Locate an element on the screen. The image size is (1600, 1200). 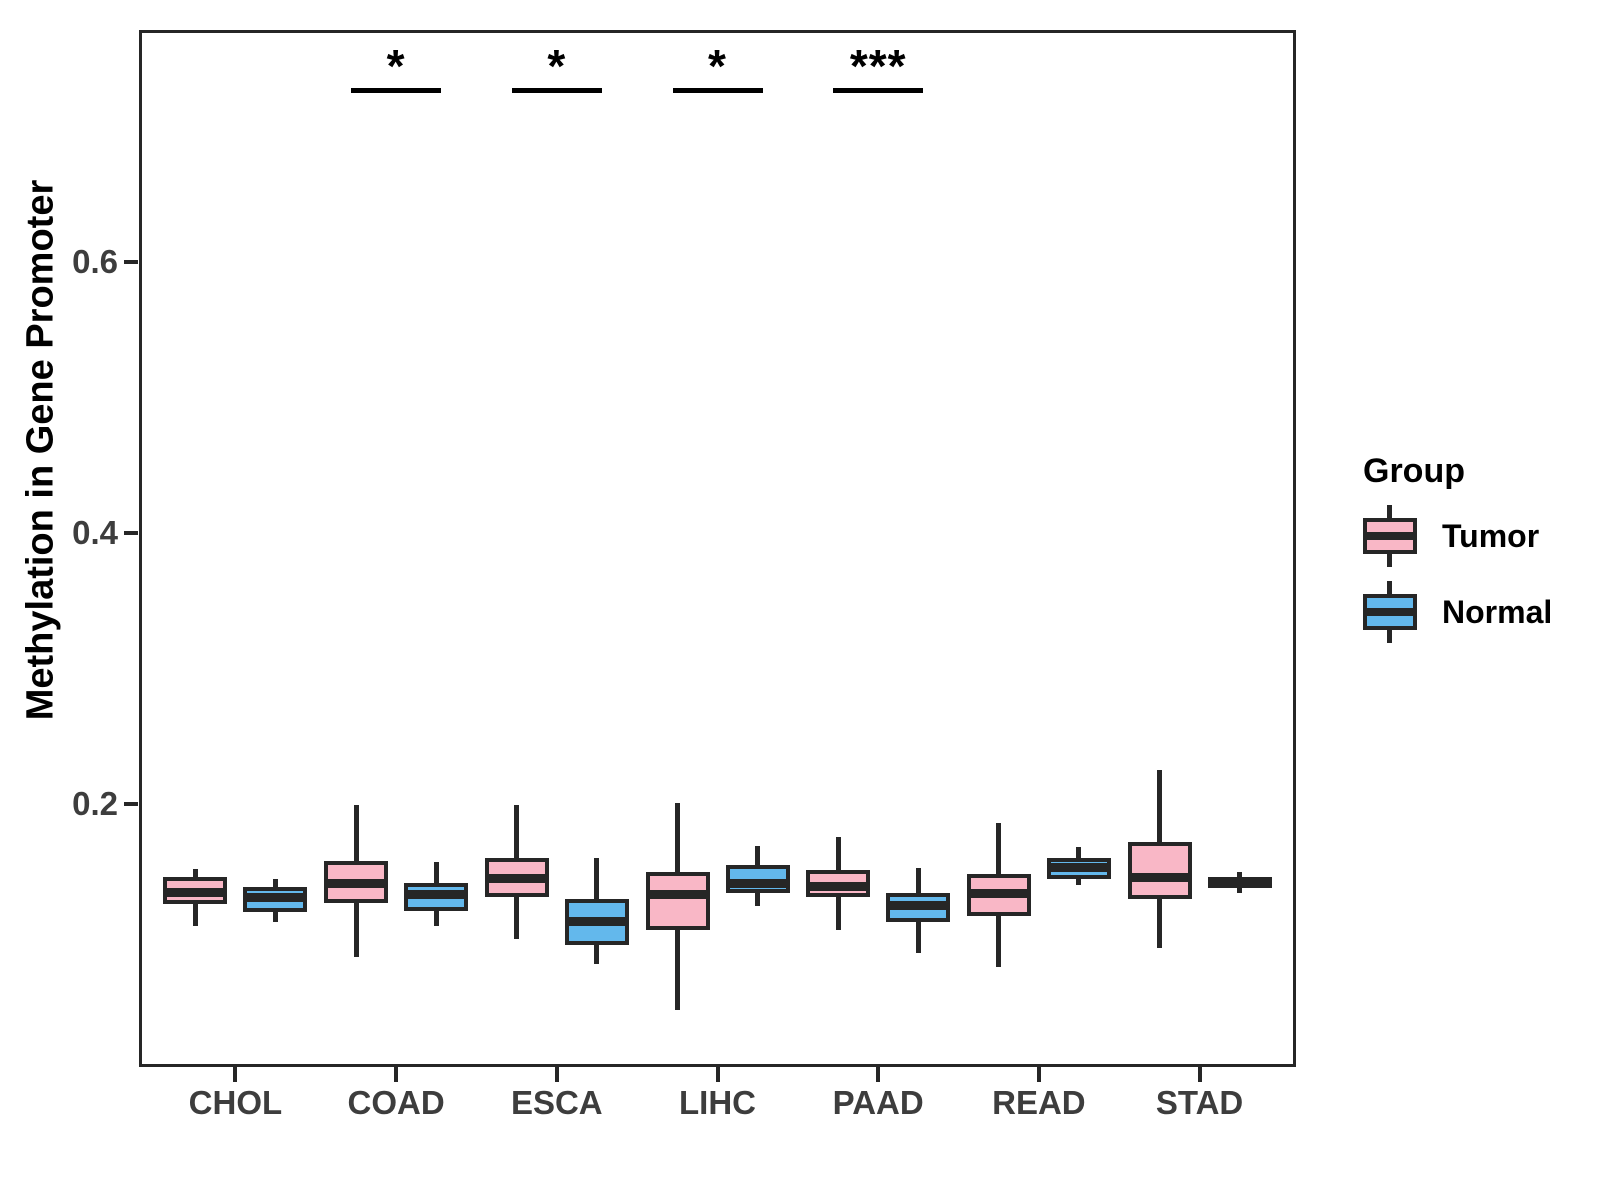
x-tick-label-LIHC: LIHC is located at coordinates (717, 1102).